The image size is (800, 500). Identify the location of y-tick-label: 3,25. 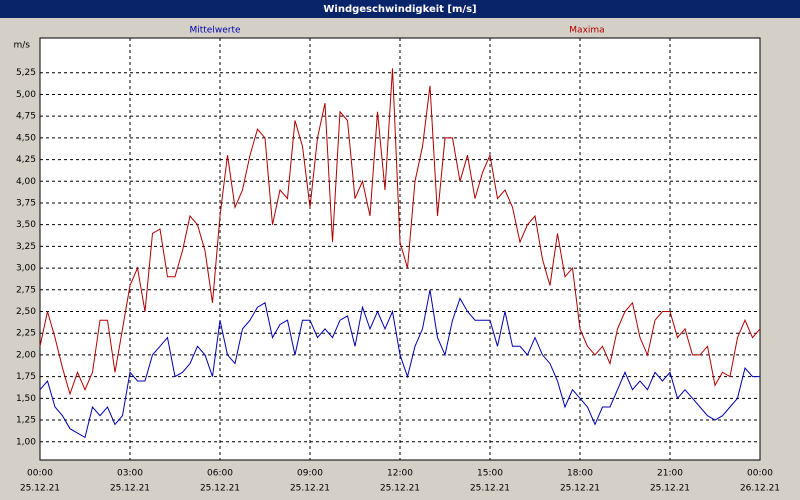
(26, 247).